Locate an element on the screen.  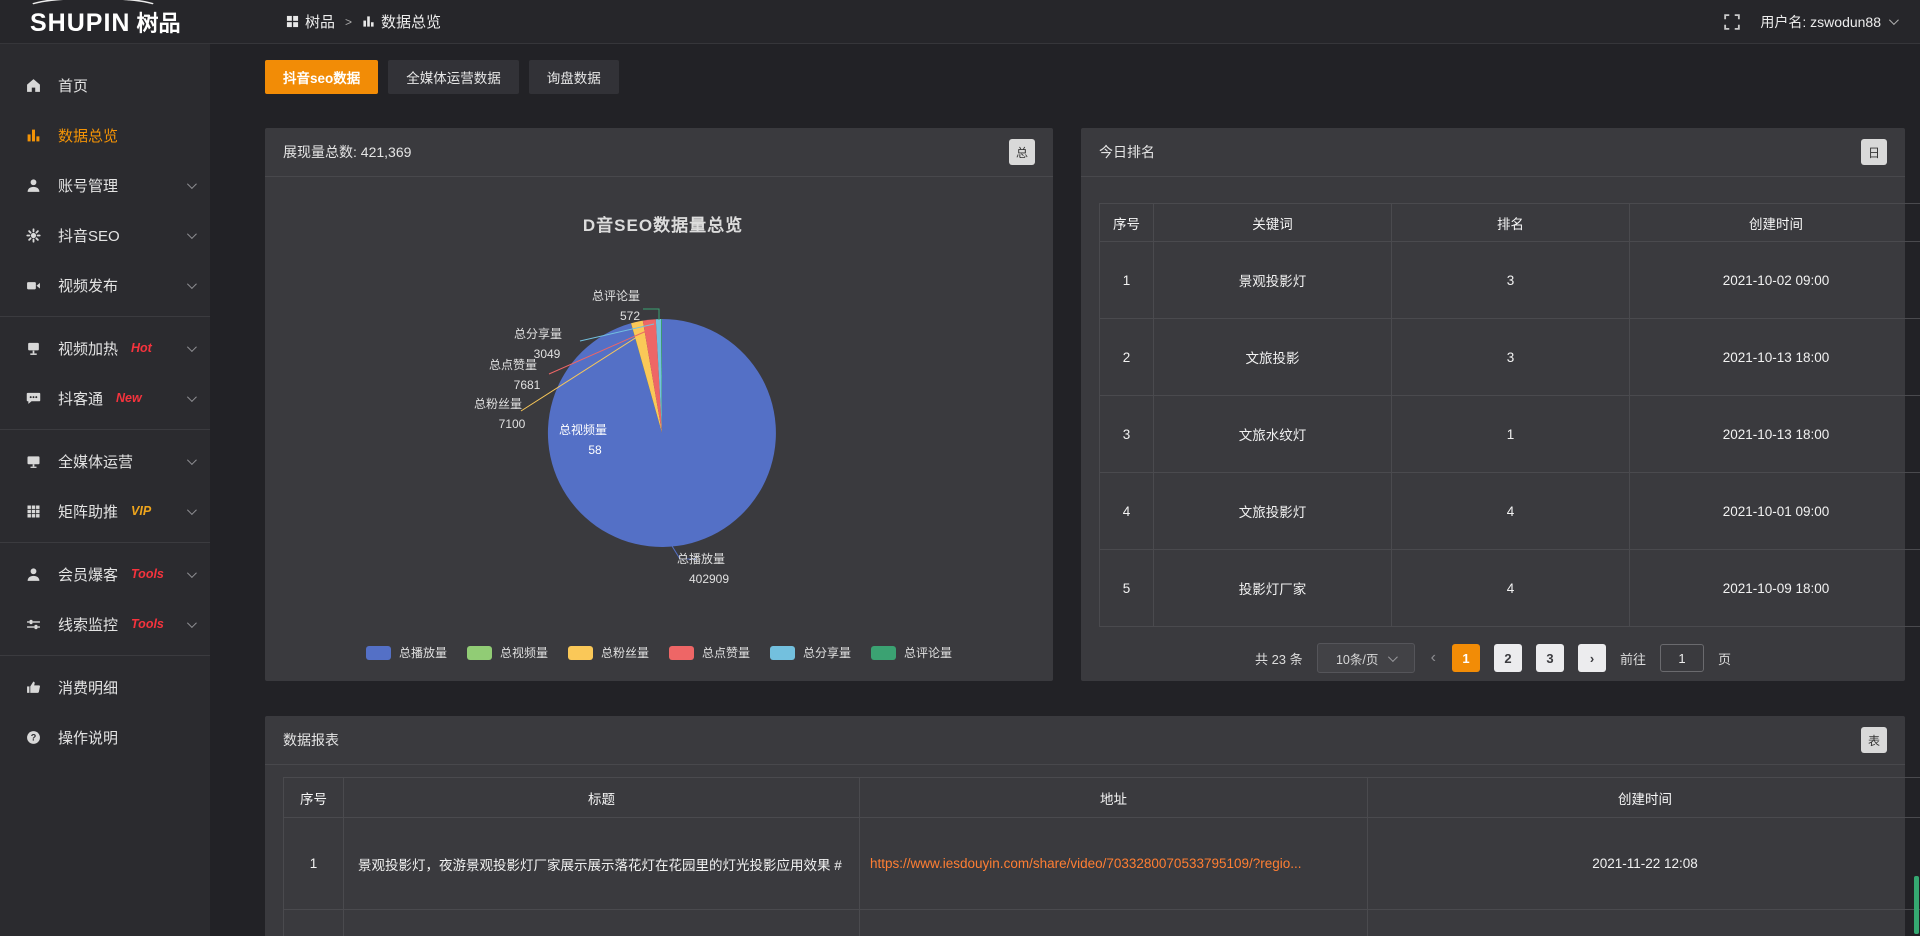
new-badge: New is located at coordinates (129, 398).